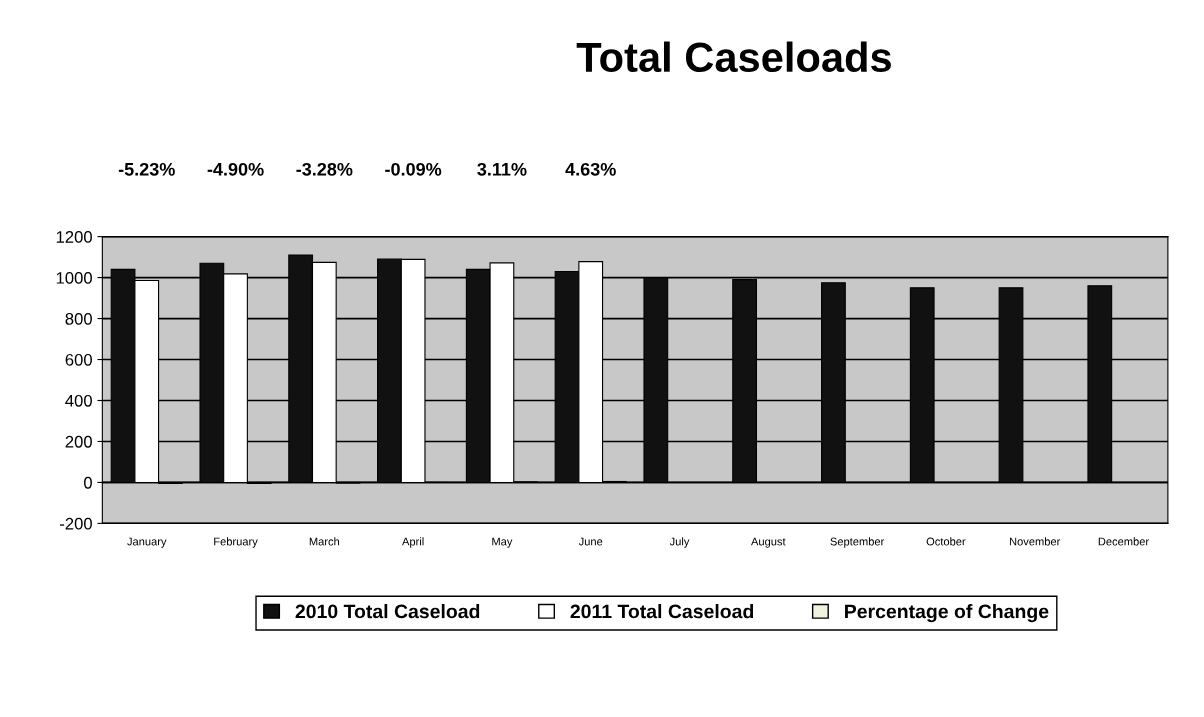 This screenshot has height=717, width=1204. Describe the element at coordinates (78, 359) in the screenshot. I see `y-tick-label: 600` at that location.